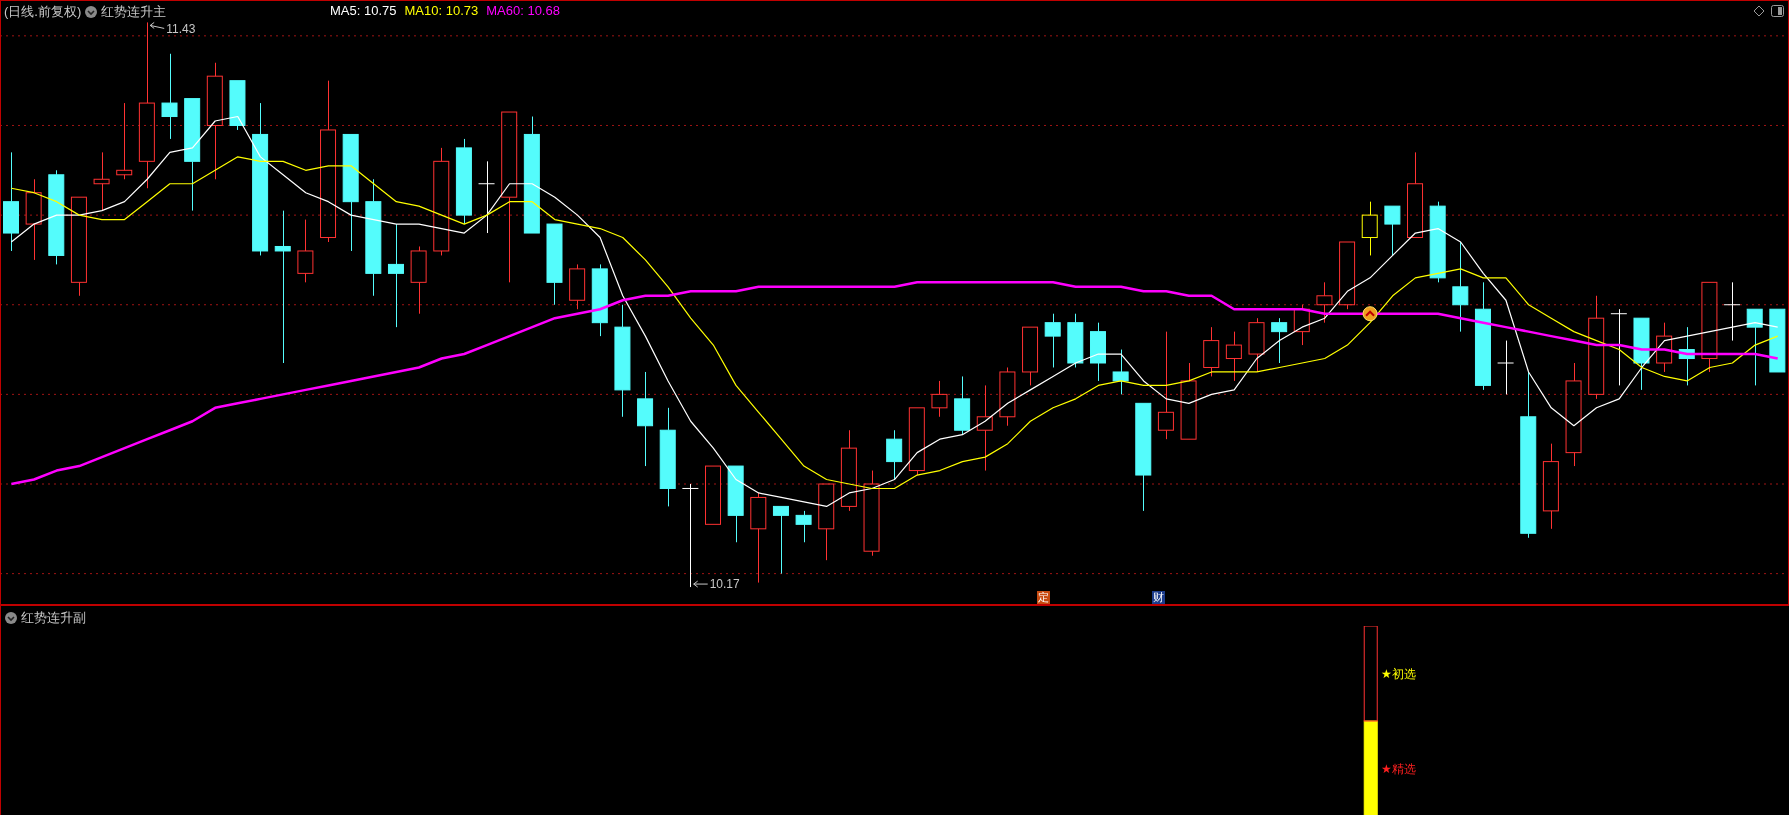 The width and height of the screenshot is (1789, 815). What do you see at coordinates (1159, 597) in the screenshot?
I see `annotation: 财` at bounding box center [1159, 597].